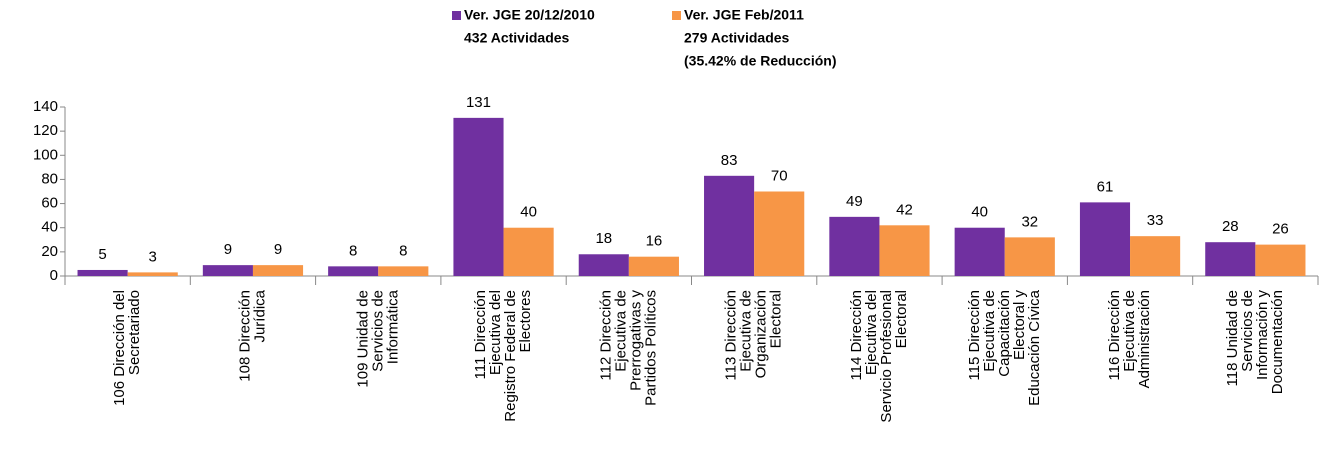  I want to click on x-tick-label-line: Documentación, so click(1277, 342).